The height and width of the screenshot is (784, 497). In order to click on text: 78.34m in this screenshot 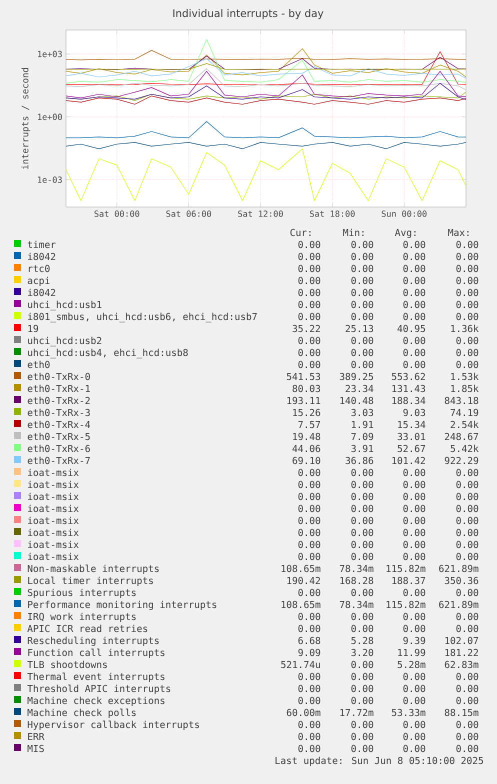, I will do `click(357, 568)`.